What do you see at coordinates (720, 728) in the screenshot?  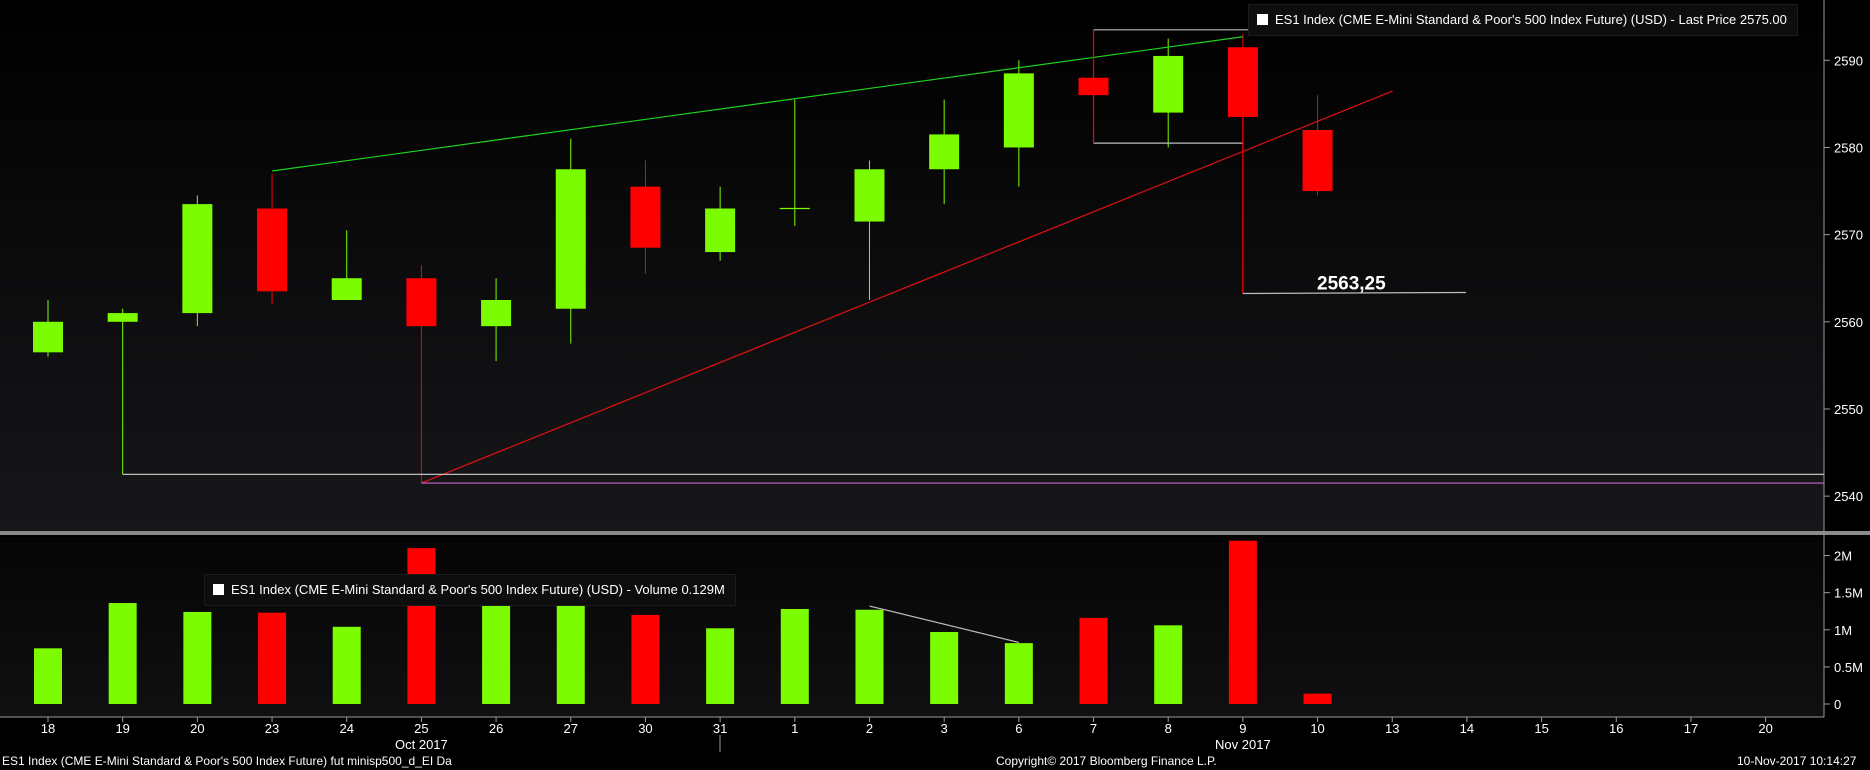 I see `date-tick-label: 31` at bounding box center [720, 728].